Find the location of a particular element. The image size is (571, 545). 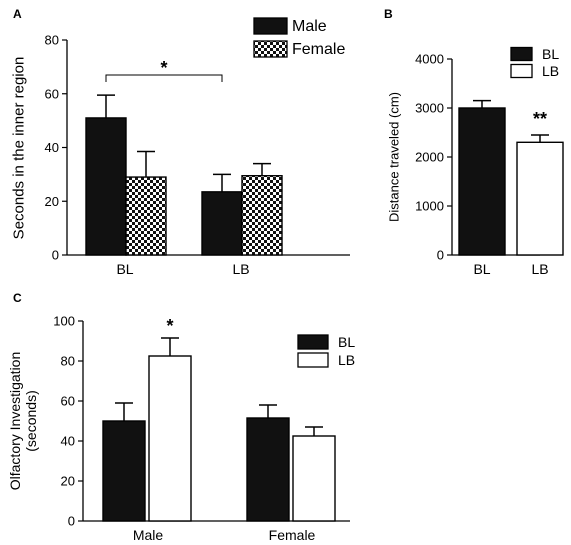

legend-label: Female is located at coordinates (318, 49).